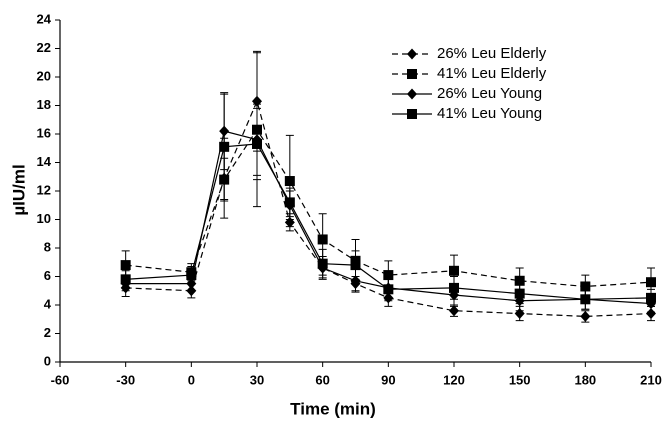  Describe the element at coordinates (47, 275) in the screenshot. I see `y-tick-label: 6` at that location.